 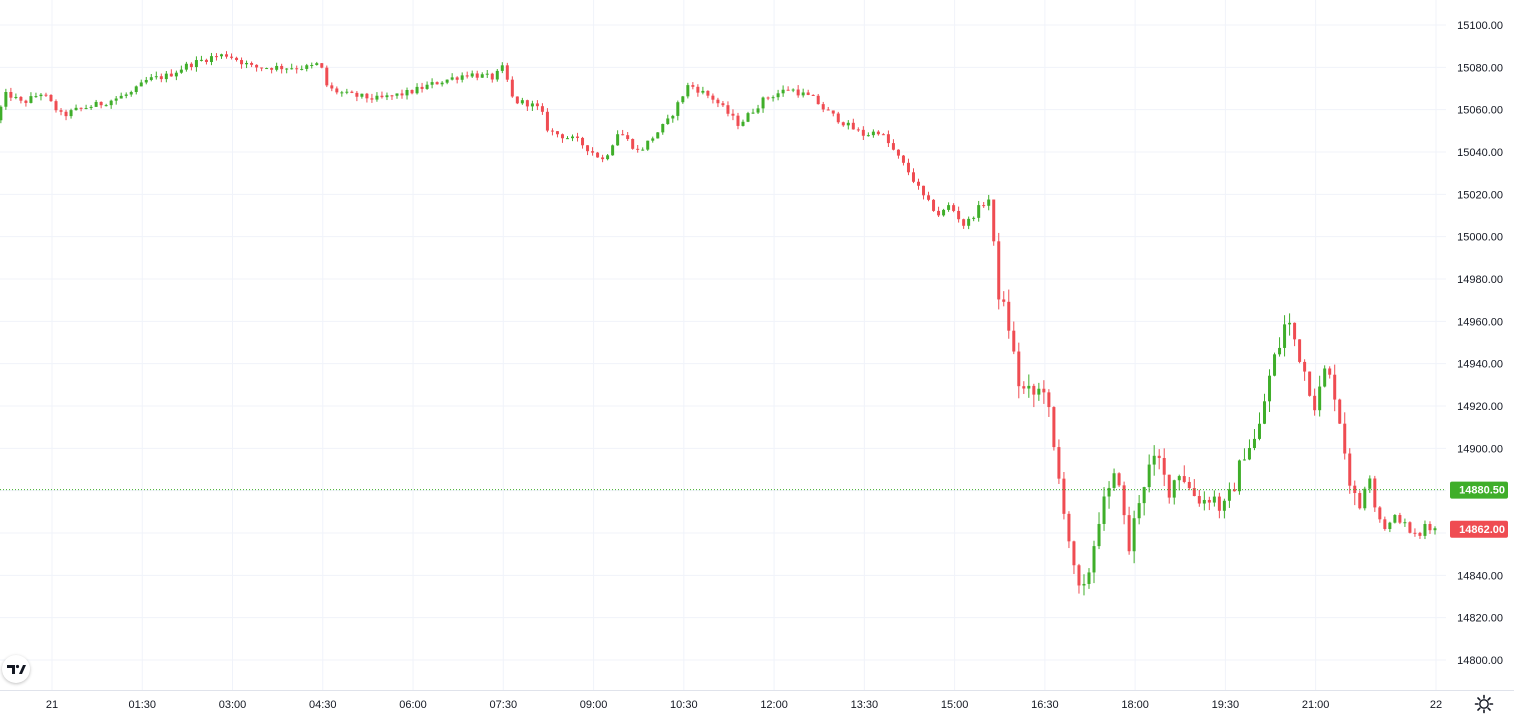 What do you see at coordinates (1480, 111) in the screenshot?
I see `y-tick-label: 15060.00` at bounding box center [1480, 111].